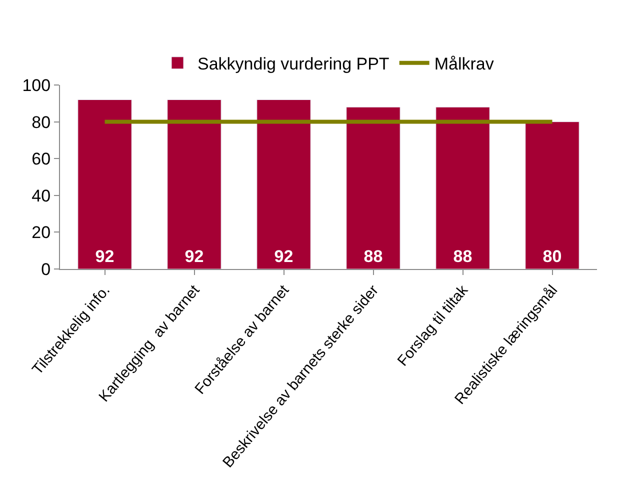 The image size is (617, 481). Describe the element at coordinates (464, 64) in the screenshot. I see `legend-label: Målkrav` at that location.